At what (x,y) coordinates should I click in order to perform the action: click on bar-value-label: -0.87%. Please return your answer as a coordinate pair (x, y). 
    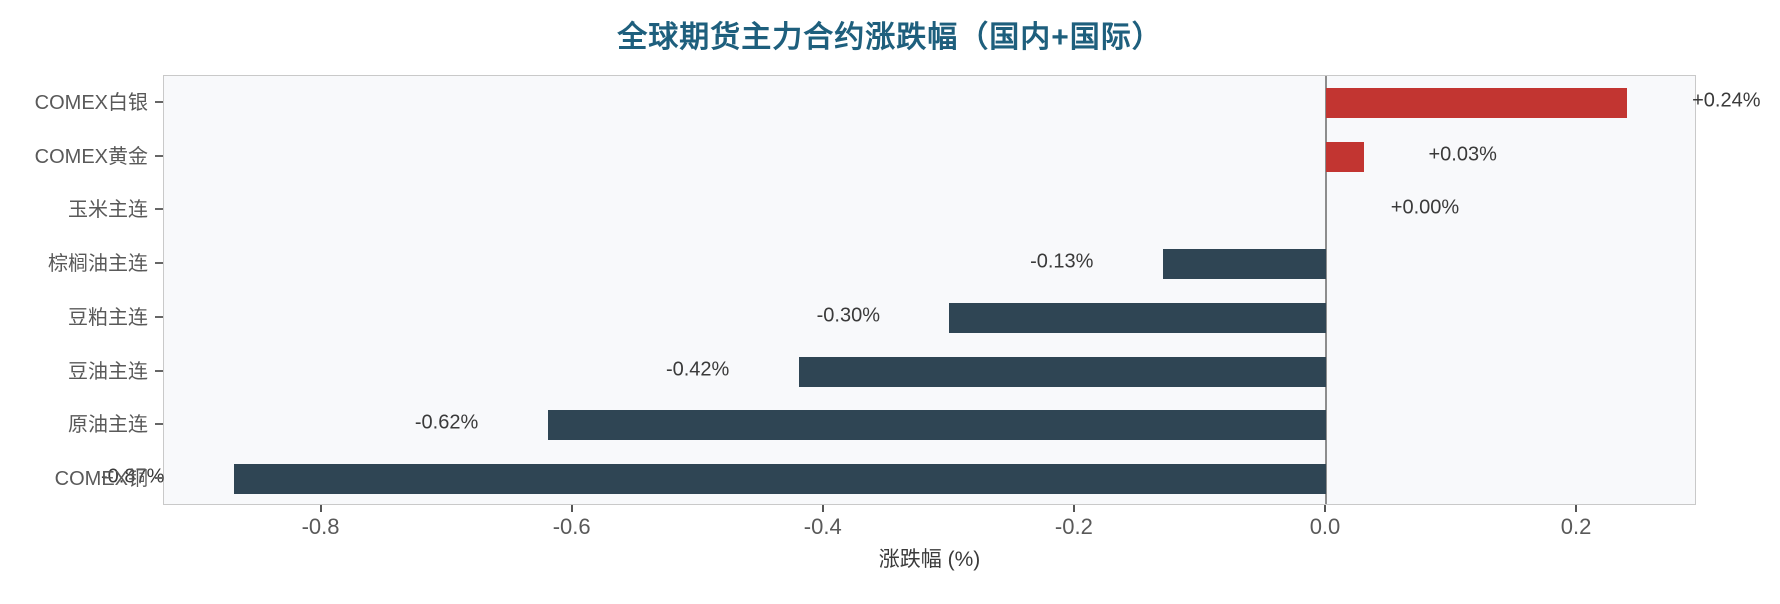
    Looking at the image, I should click on (132, 476).